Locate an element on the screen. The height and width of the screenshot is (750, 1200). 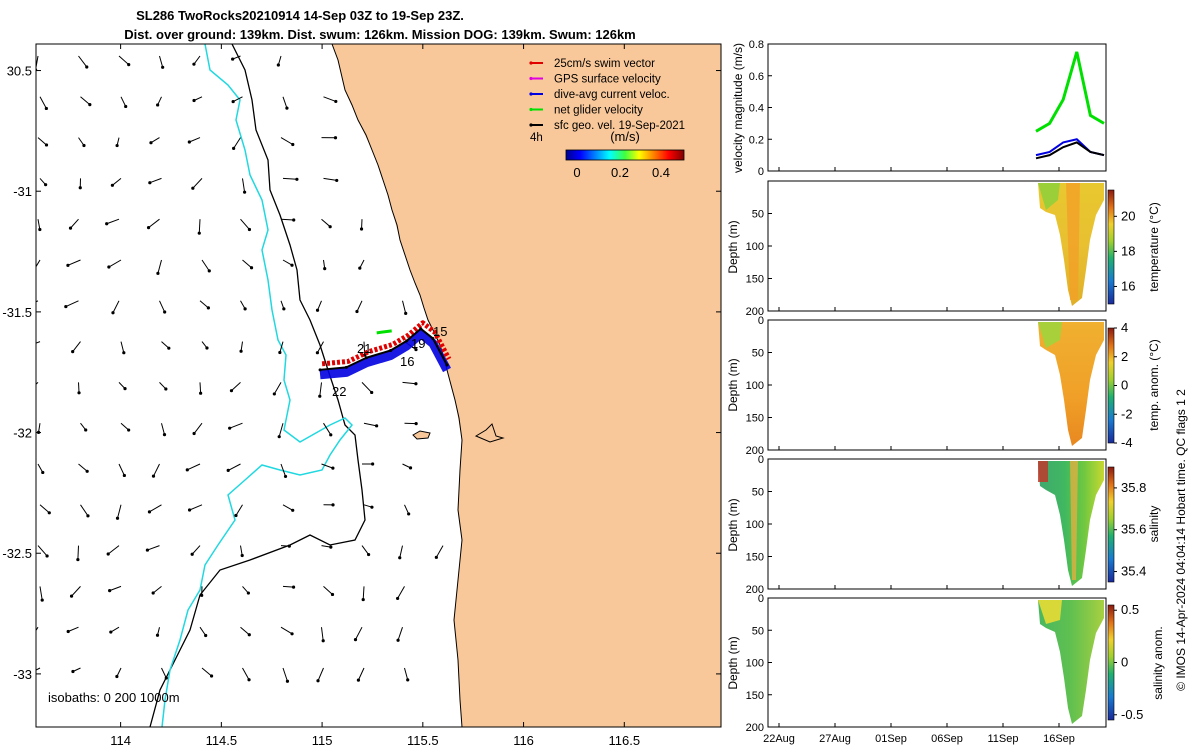
temperature-ylabel: Depth (m) is located at coordinates (733, 246).